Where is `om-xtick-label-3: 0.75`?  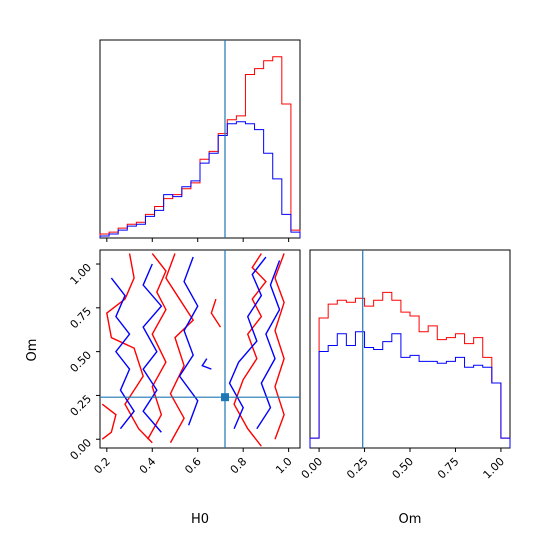
om-xtick-label-3: 0.75 is located at coordinates (448, 468).